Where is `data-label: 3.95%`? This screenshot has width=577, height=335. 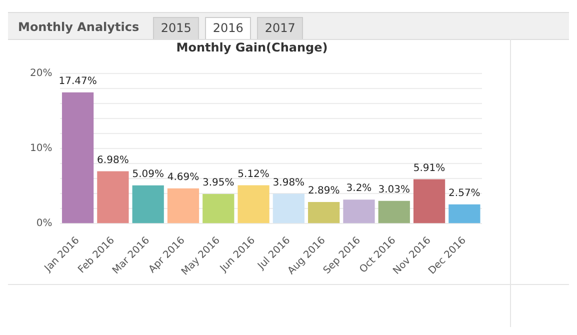
data-label: 3.95% is located at coordinates (218, 183).